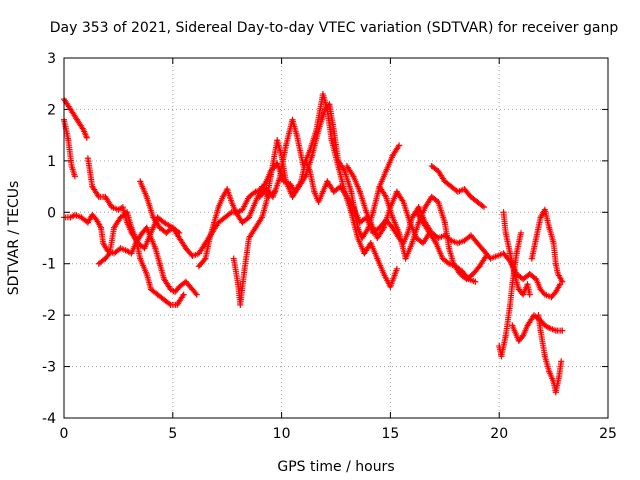 The width and height of the screenshot is (640, 480). What do you see at coordinates (172, 434) in the screenshot?
I see `x-tick-label: 5` at bounding box center [172, 434].